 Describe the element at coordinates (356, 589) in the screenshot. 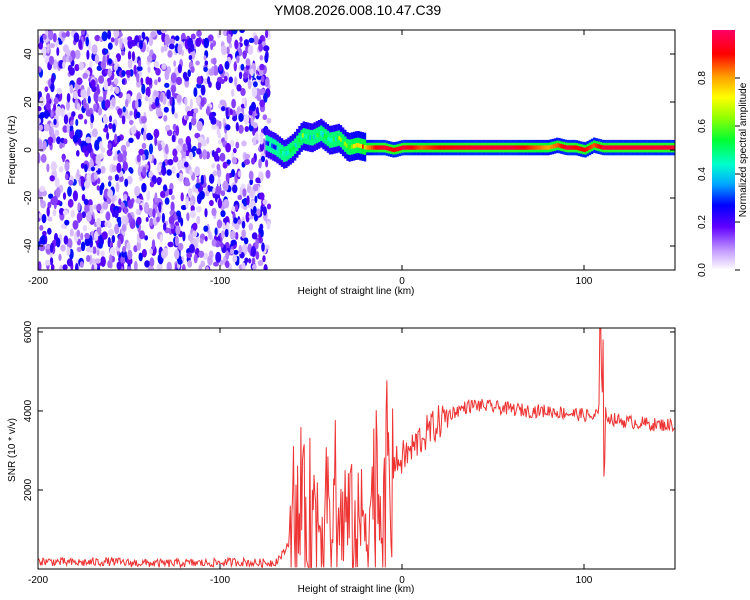

I see `snr-x-label: Height of straight line (km)` at that location.